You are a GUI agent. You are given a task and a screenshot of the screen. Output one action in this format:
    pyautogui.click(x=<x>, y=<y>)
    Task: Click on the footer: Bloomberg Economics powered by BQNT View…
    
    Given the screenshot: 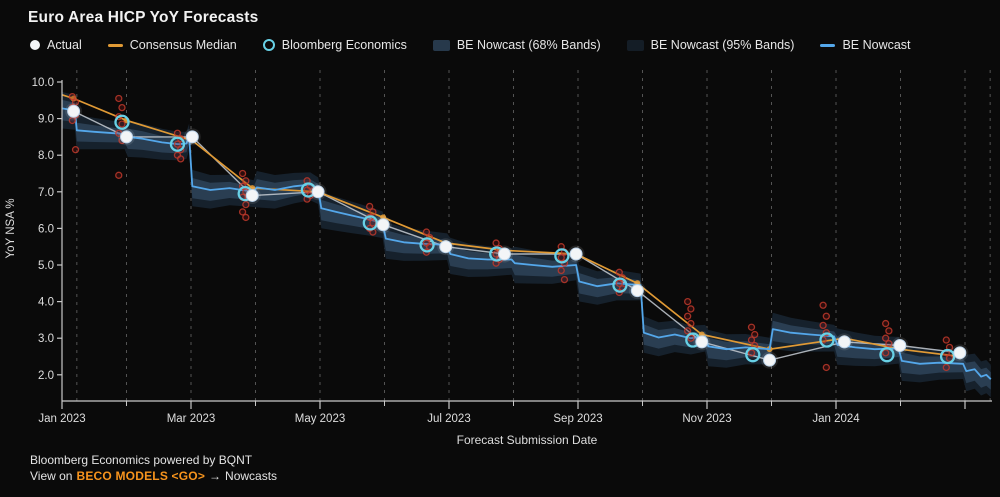 What is the action you would take?
    pyautogui.click(x=500, y=465)
    